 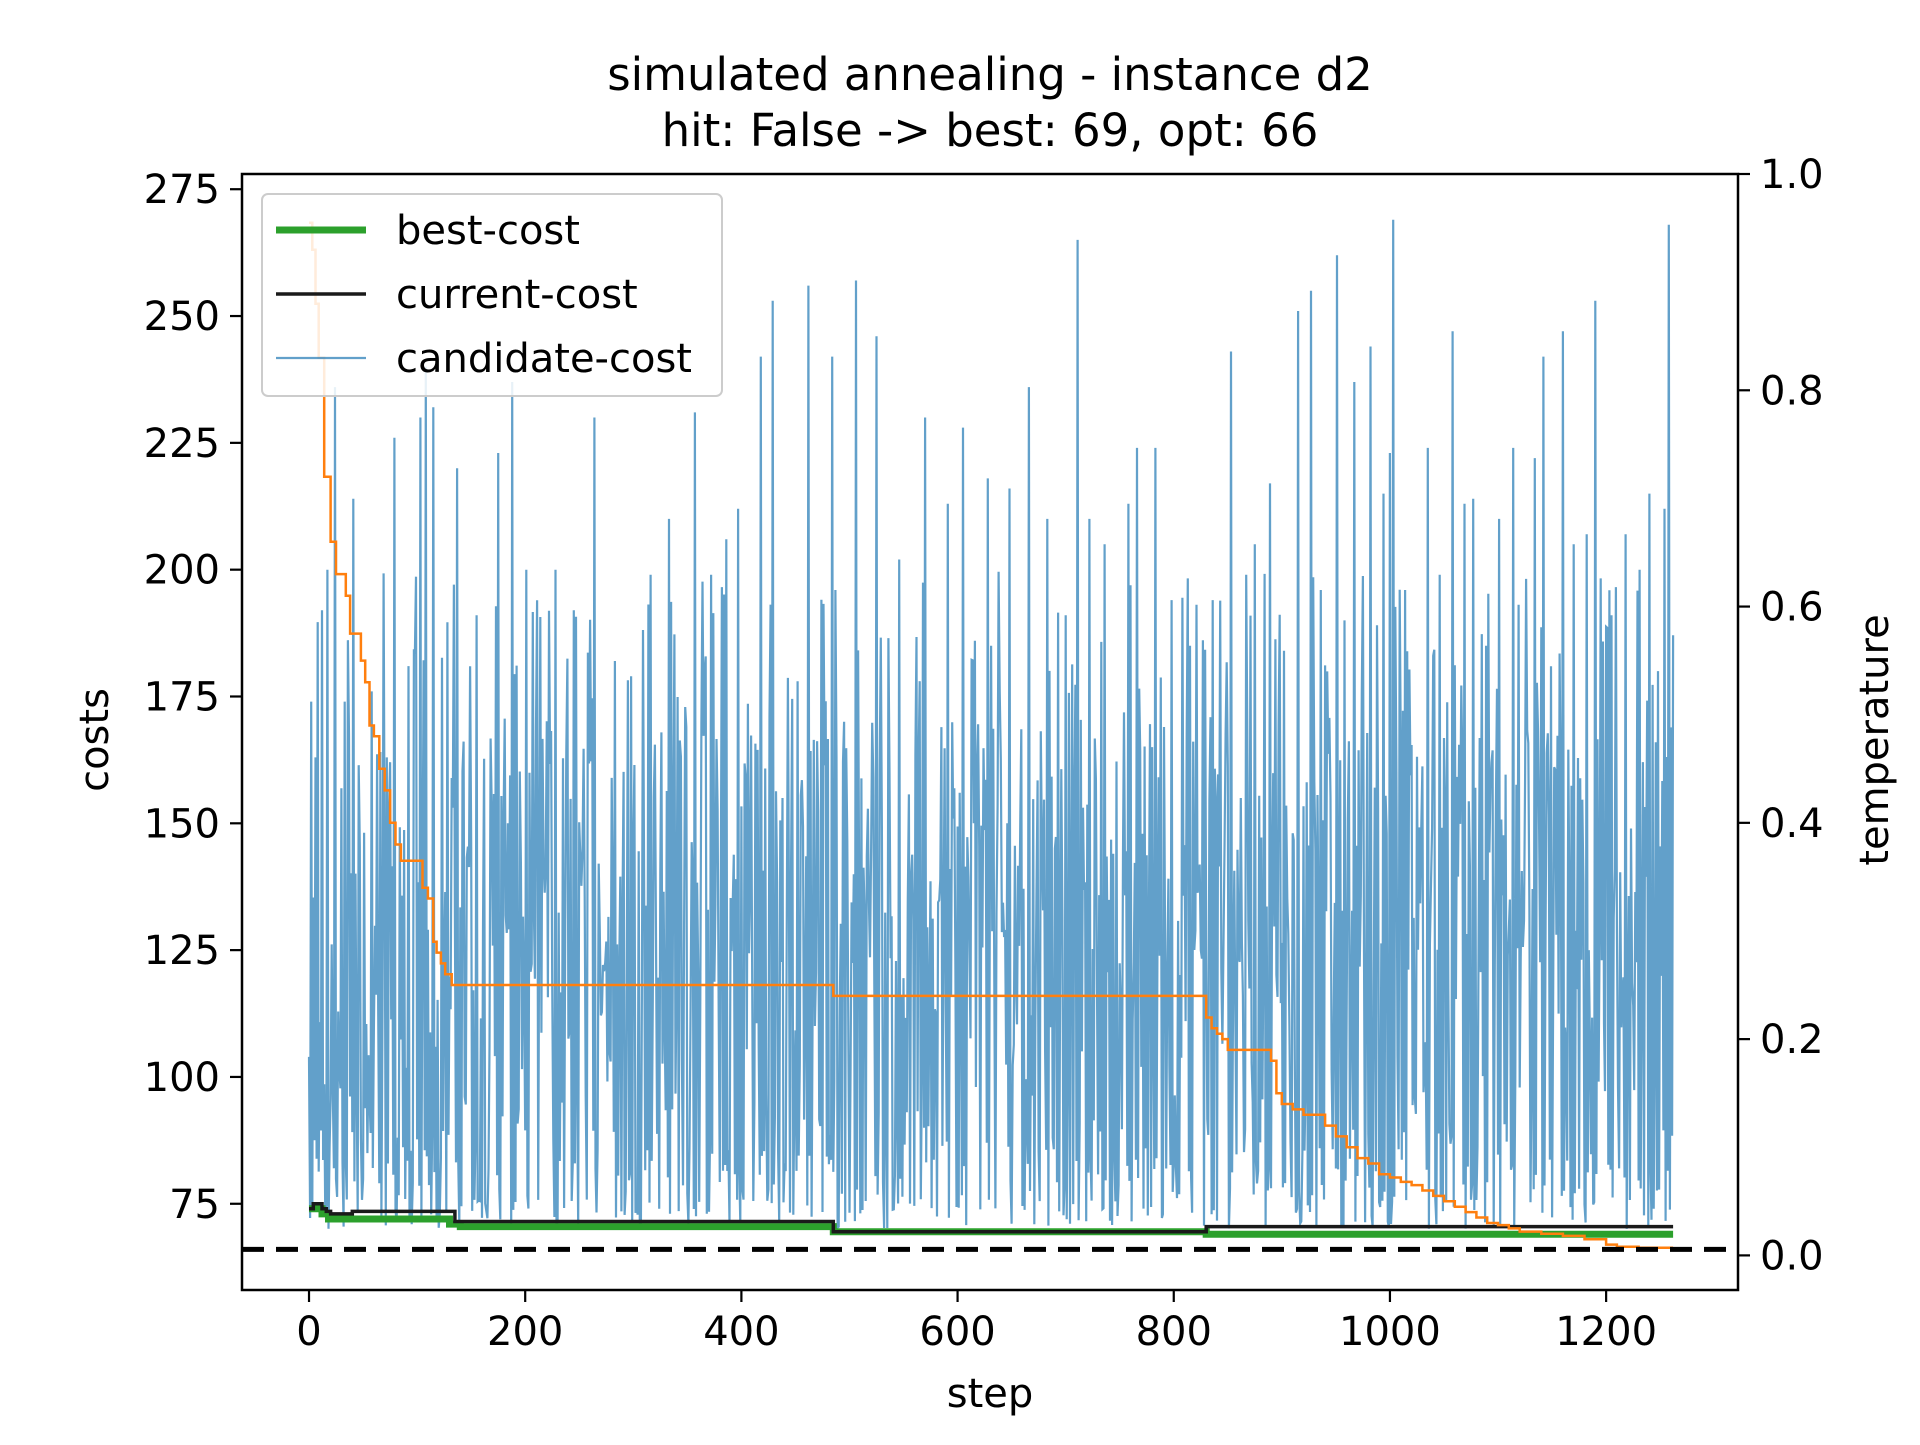 What do you see at coordinates (194, 1205) in the screenshot?
I see `y-tick-label: 75` at bounding box center [194, 1205].